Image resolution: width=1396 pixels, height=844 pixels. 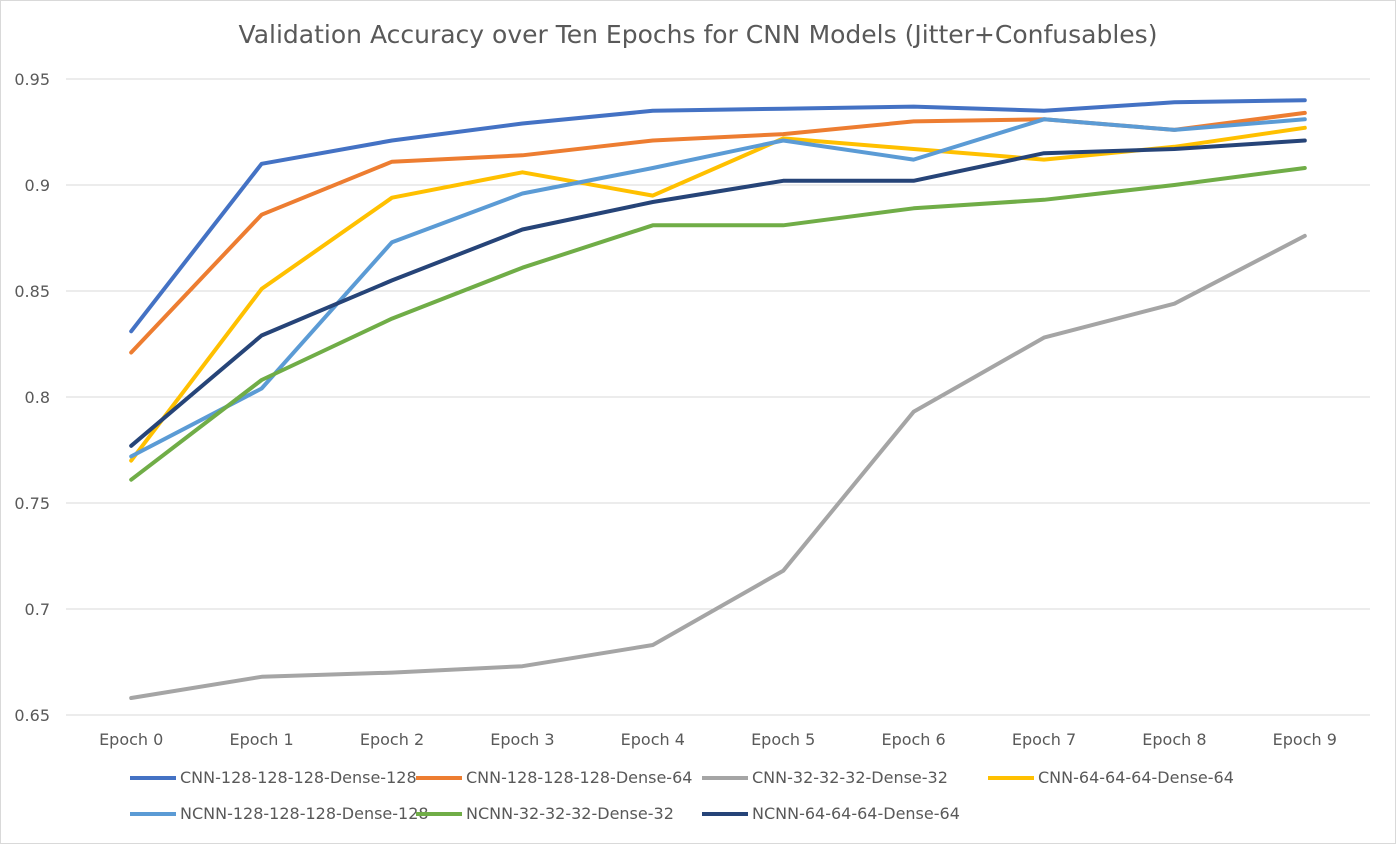 I want to click on legend-item: NCNN-64-64-64-Dense-64, so click(x=831, y=813).